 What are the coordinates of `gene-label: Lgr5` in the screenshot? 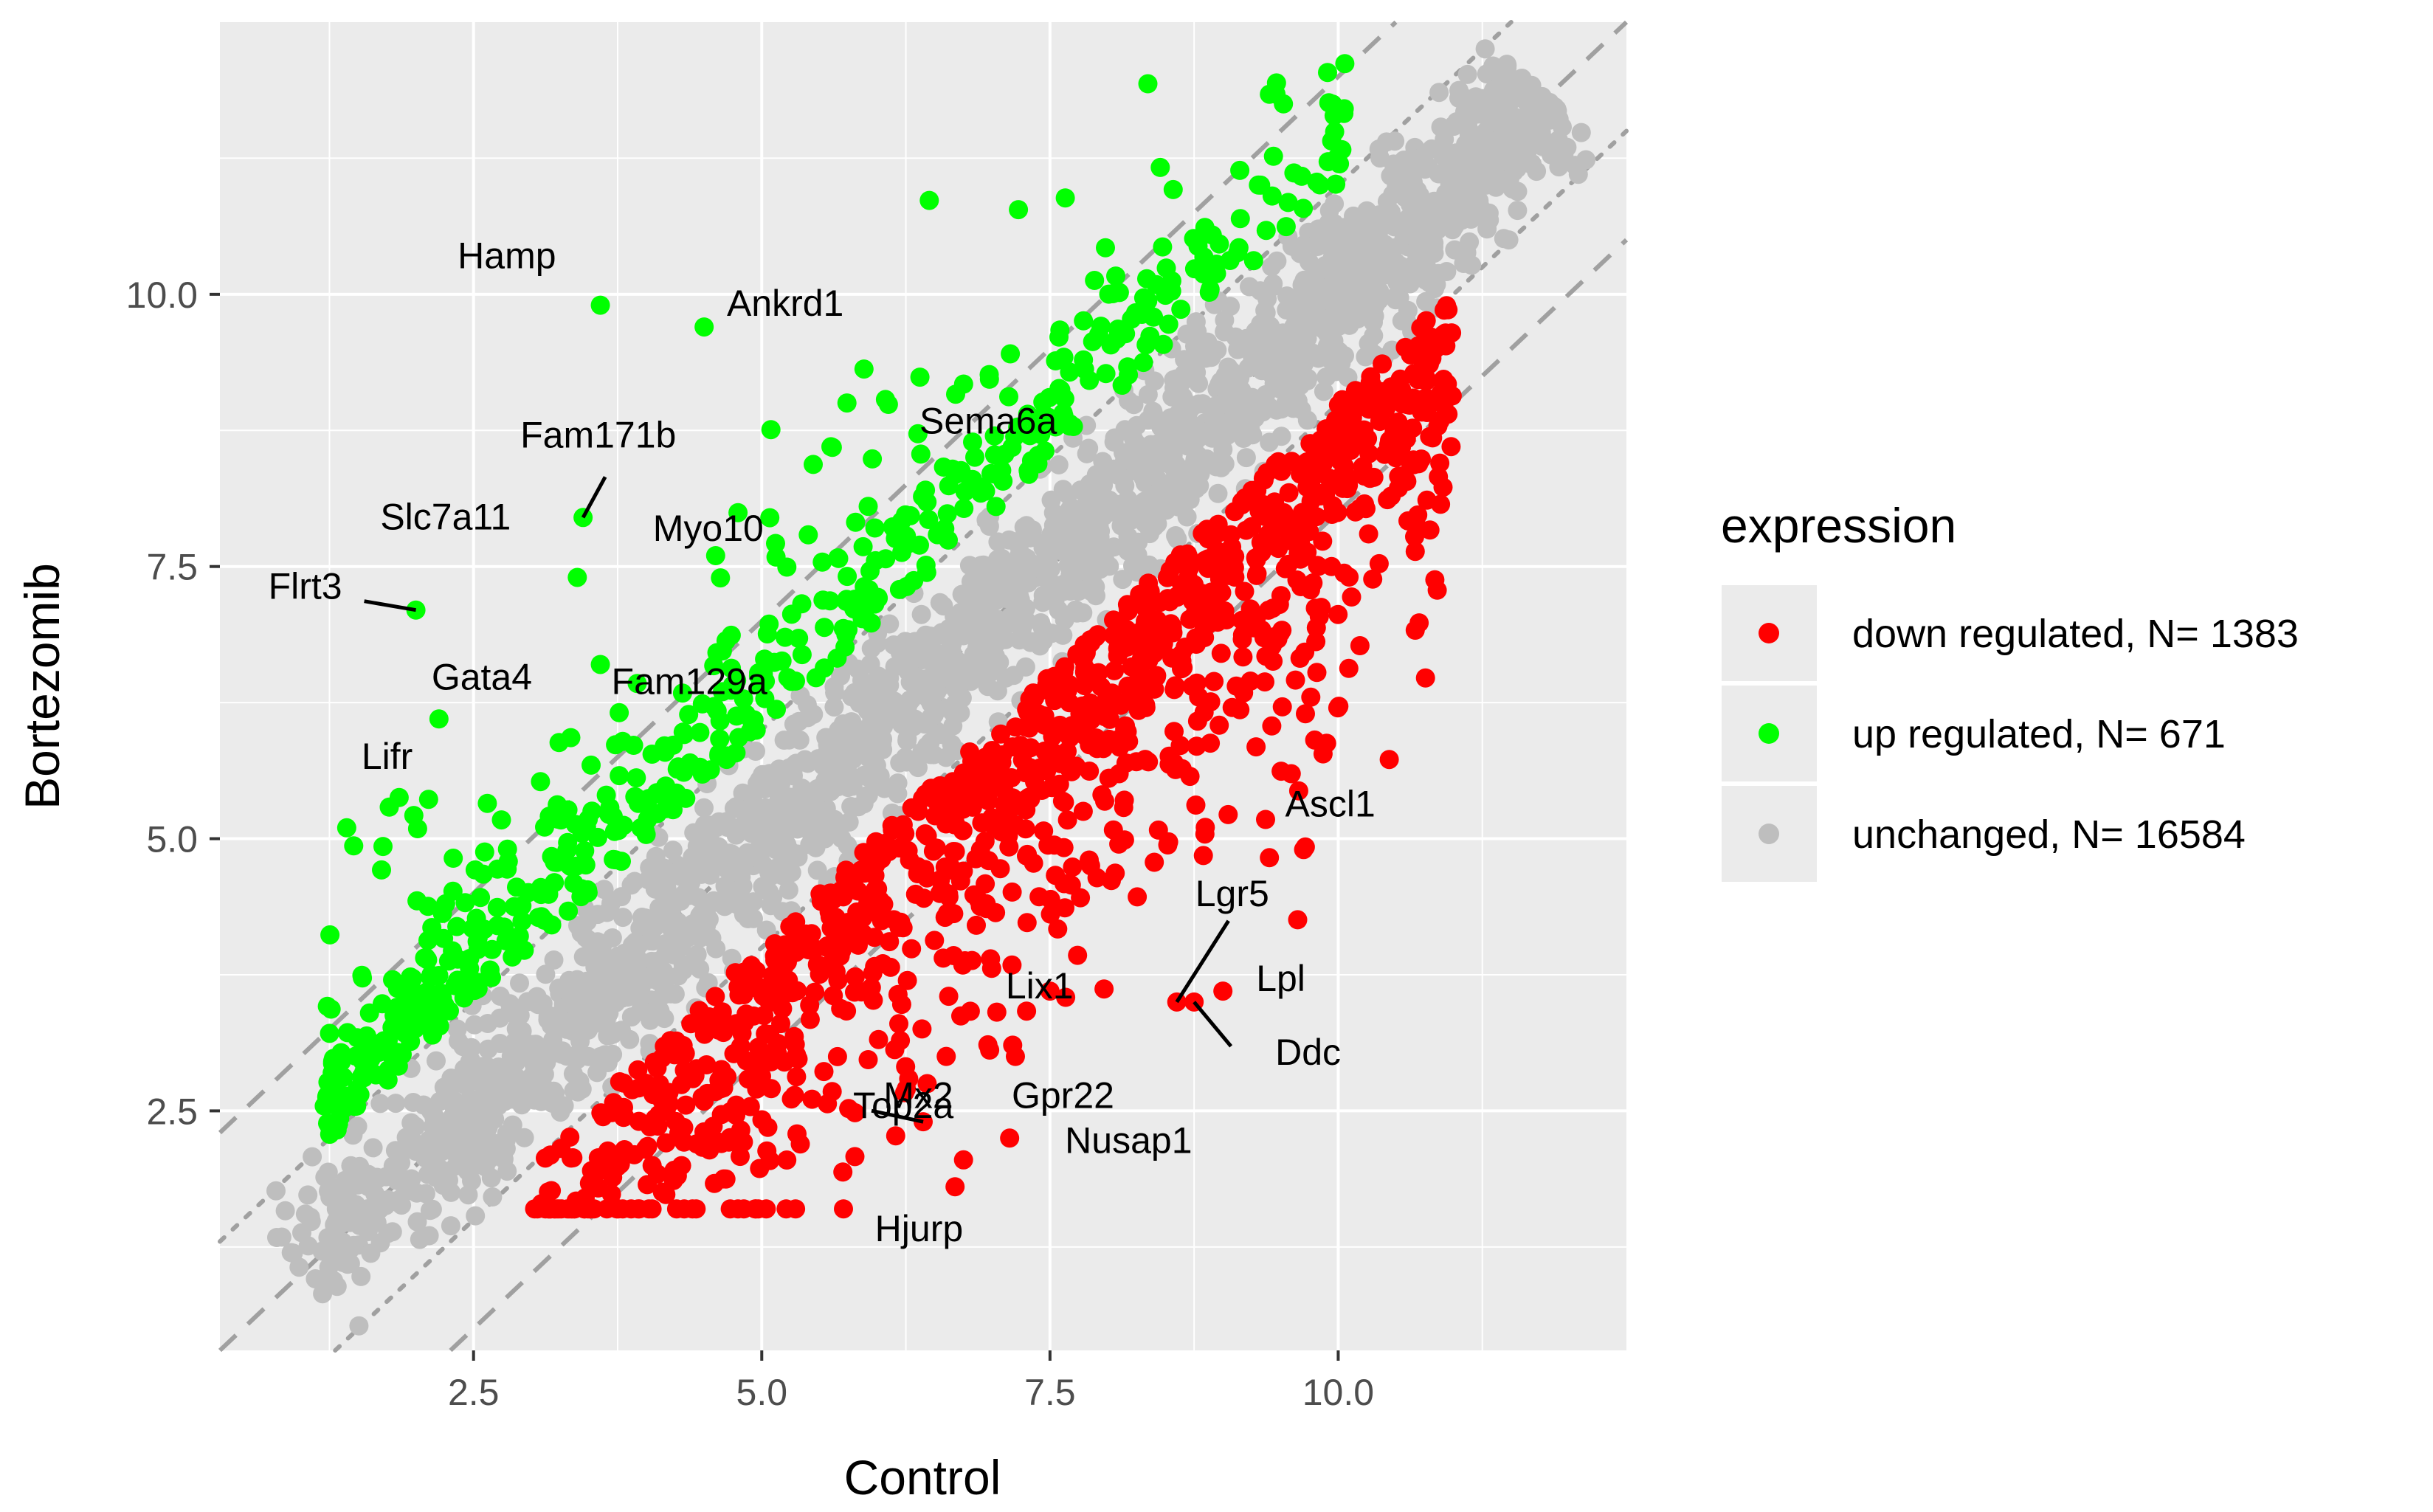 It's located at (1232, 894).